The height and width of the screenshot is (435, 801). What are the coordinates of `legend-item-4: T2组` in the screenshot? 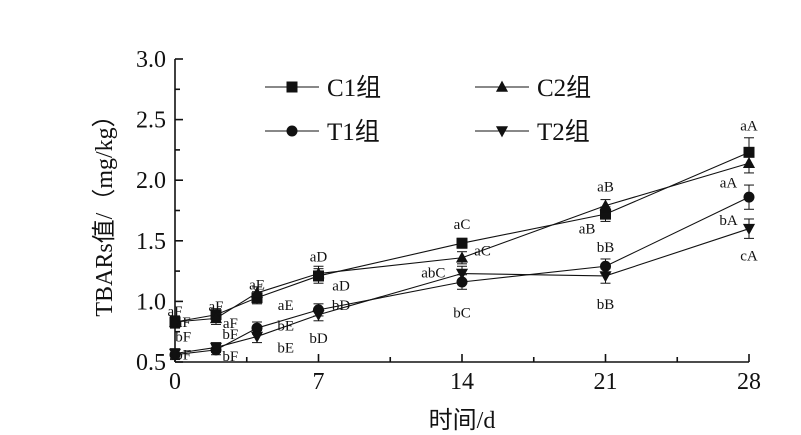 It's located at (532, 132).